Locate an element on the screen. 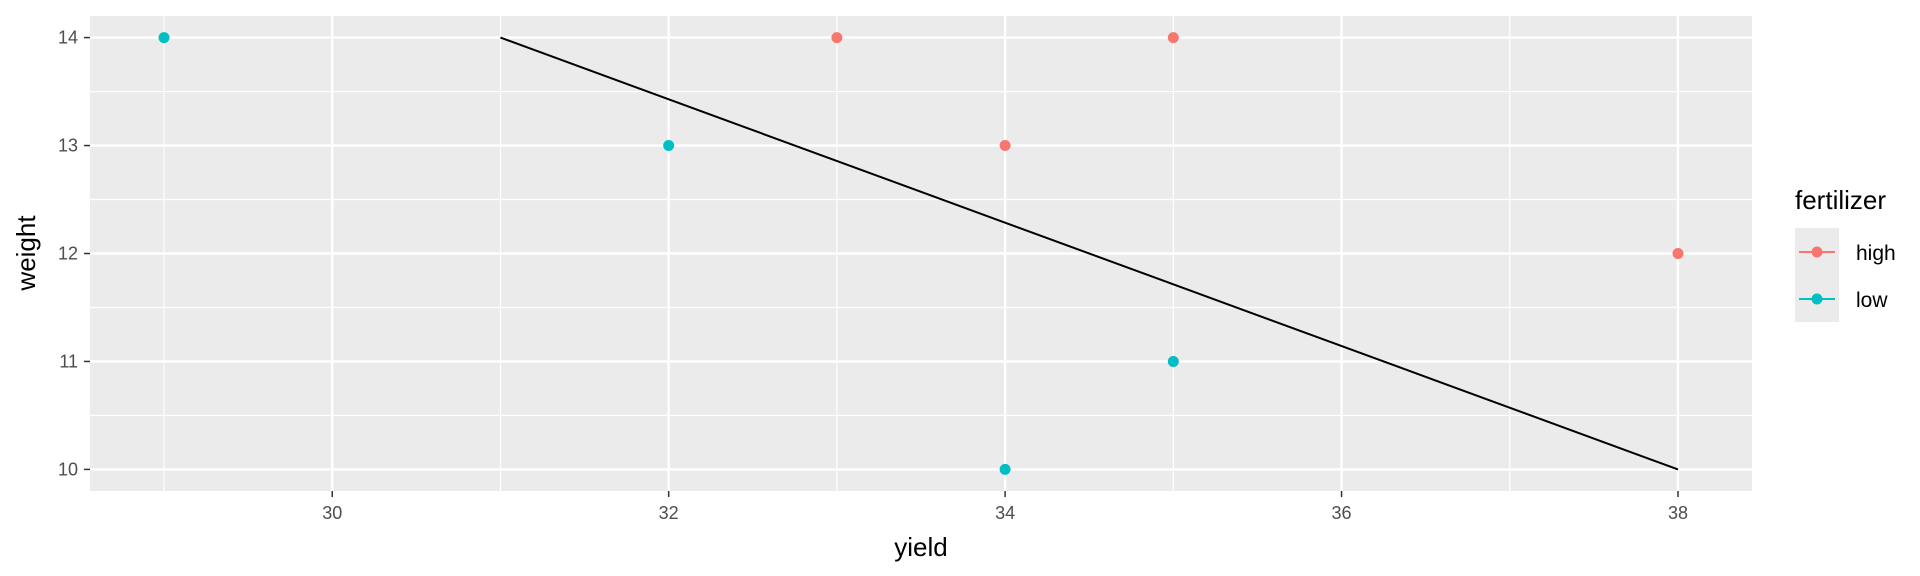 The width and height of the screenshot is (1920, 576). x-axis-title: yield is located at coordinates (920, 547).